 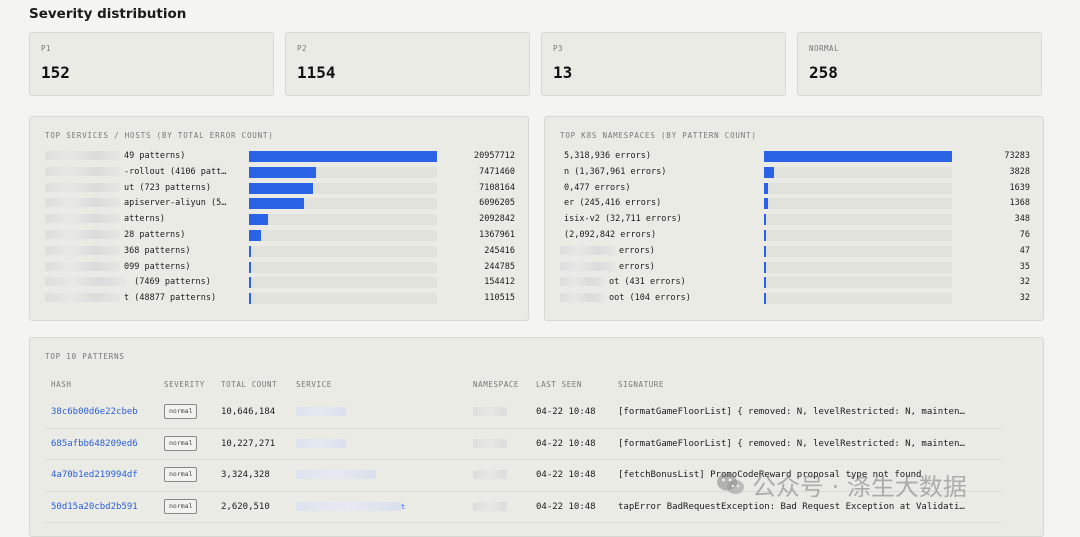 I want to click on service-bar-value: 7108164, so click(x=497, y=187).